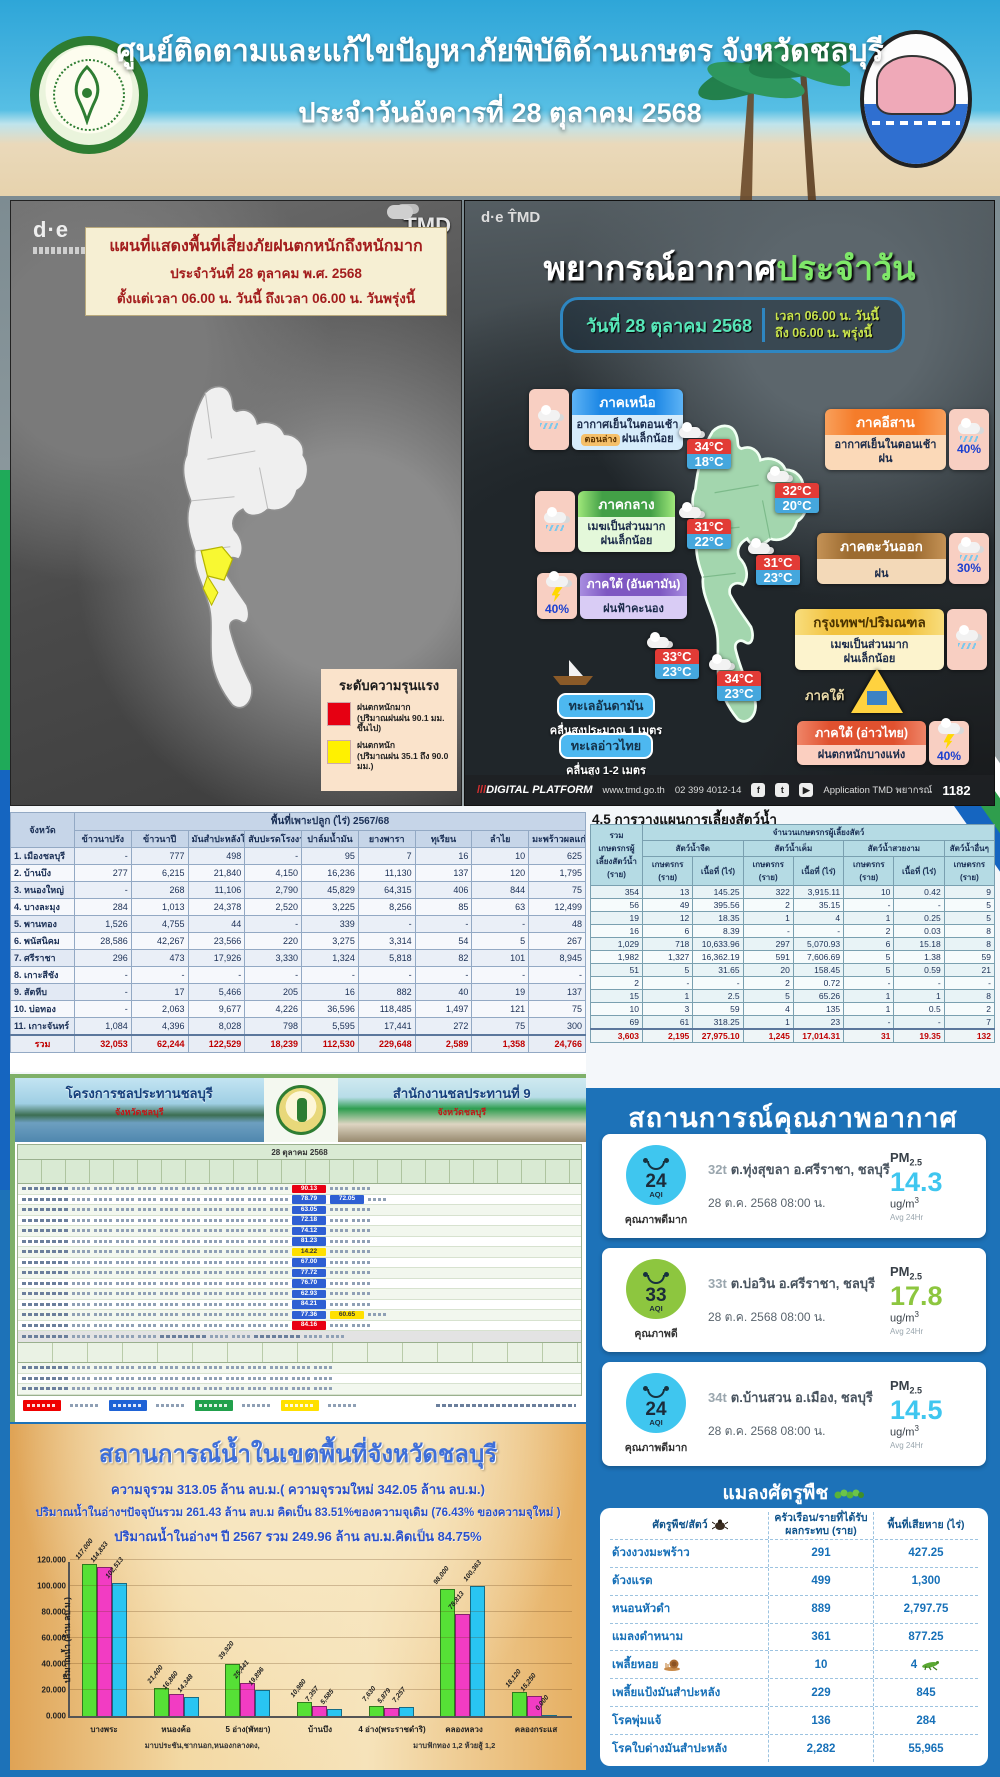  What do you see at coordinates (656, 1402) in the screenshot?
I see `aqi-smiley-icon: 24 AQI` at bounding box center [656, 1402].